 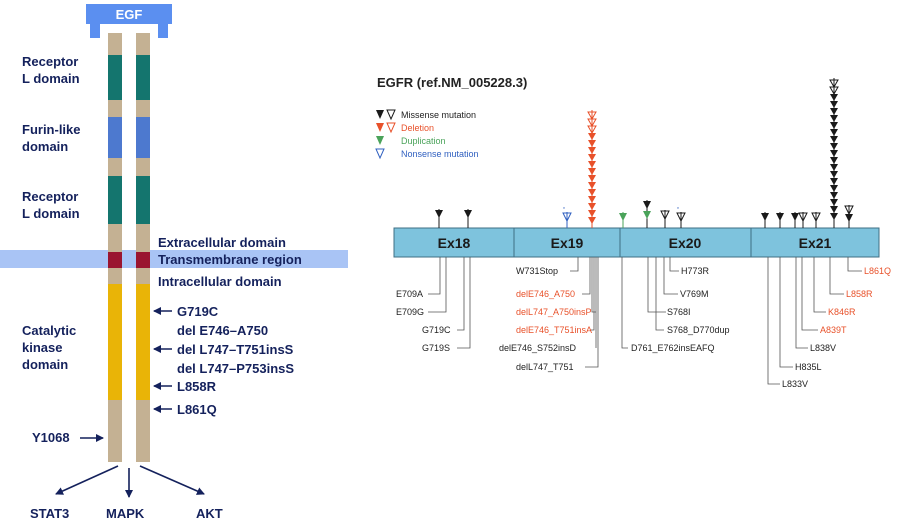 I want to click on variant-l838v: L838V, so click(x=823, y=348).